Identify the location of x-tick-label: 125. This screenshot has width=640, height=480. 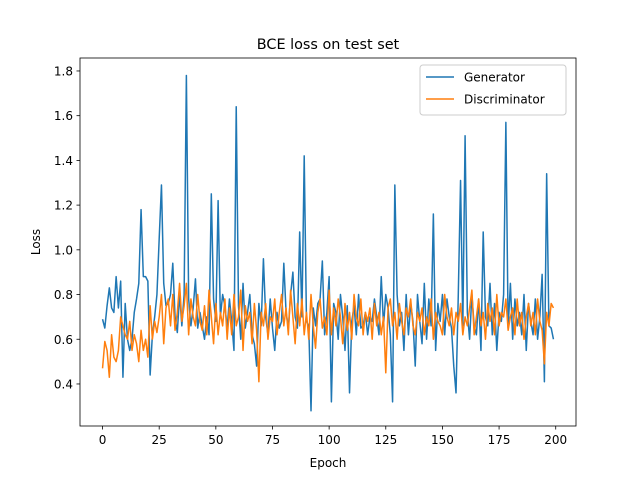
(385, 440).